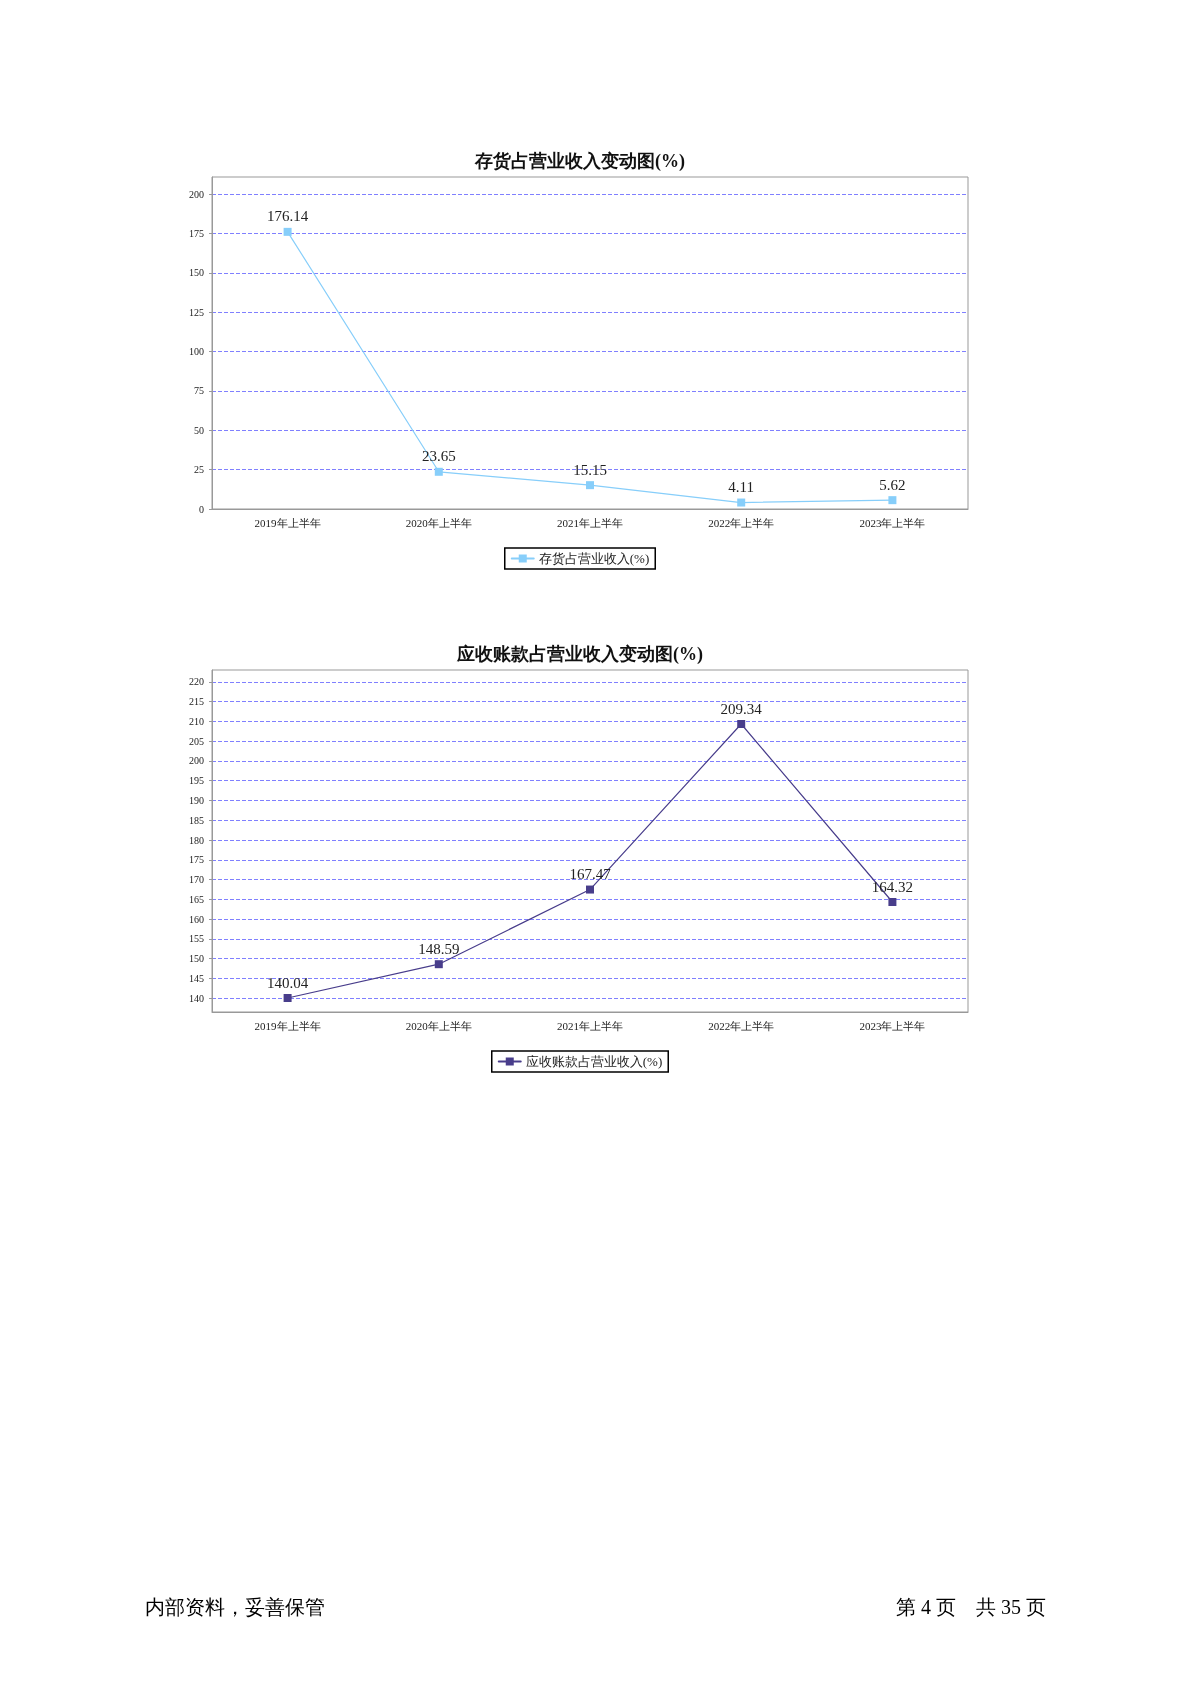 The image size is (1191, 1684). I want to click on data-label: 23.65, so click(438, 456).